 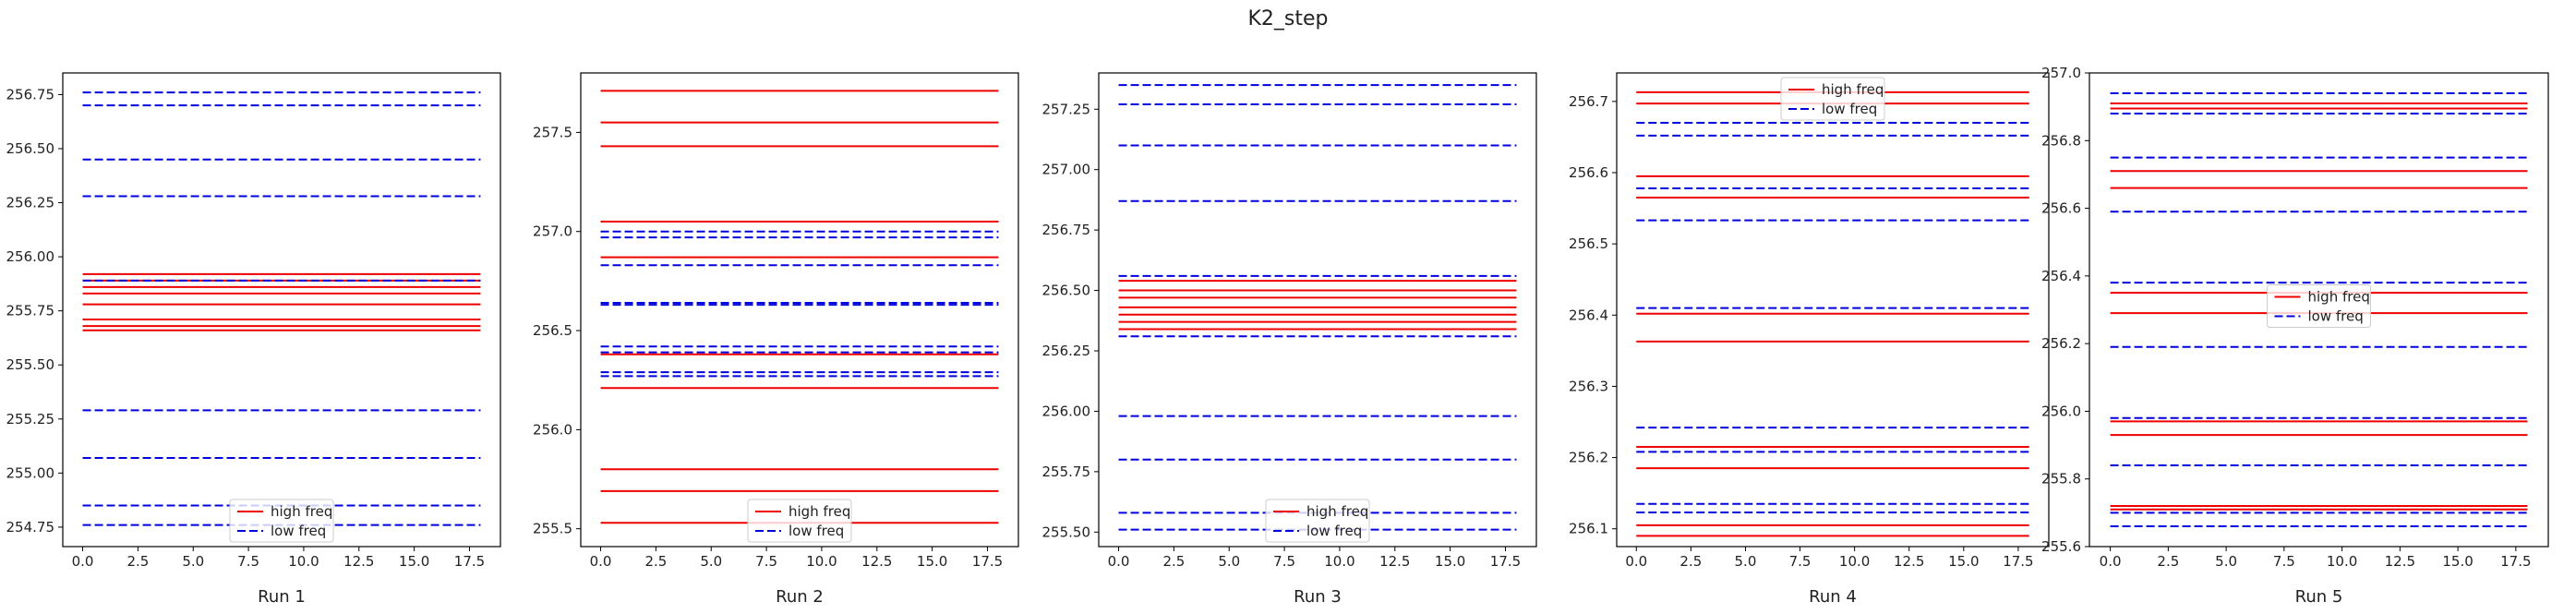 What do you see at coordinates (552, 529) in the screenshot?
I see `y-tick-label: 255.5` at bounding box center [552, 529].